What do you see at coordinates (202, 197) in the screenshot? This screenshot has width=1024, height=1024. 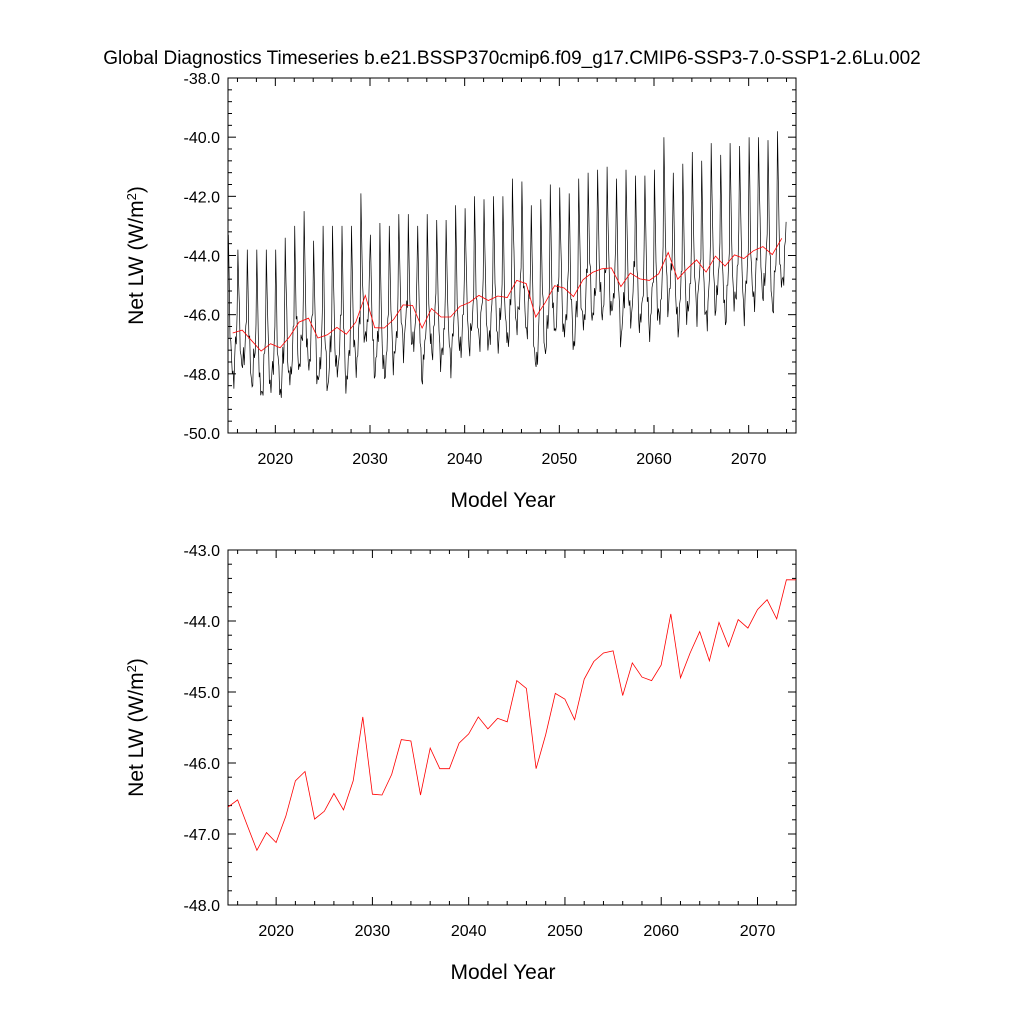 I see `y-tick-label: -42.0` at bounding box center [202, 197].